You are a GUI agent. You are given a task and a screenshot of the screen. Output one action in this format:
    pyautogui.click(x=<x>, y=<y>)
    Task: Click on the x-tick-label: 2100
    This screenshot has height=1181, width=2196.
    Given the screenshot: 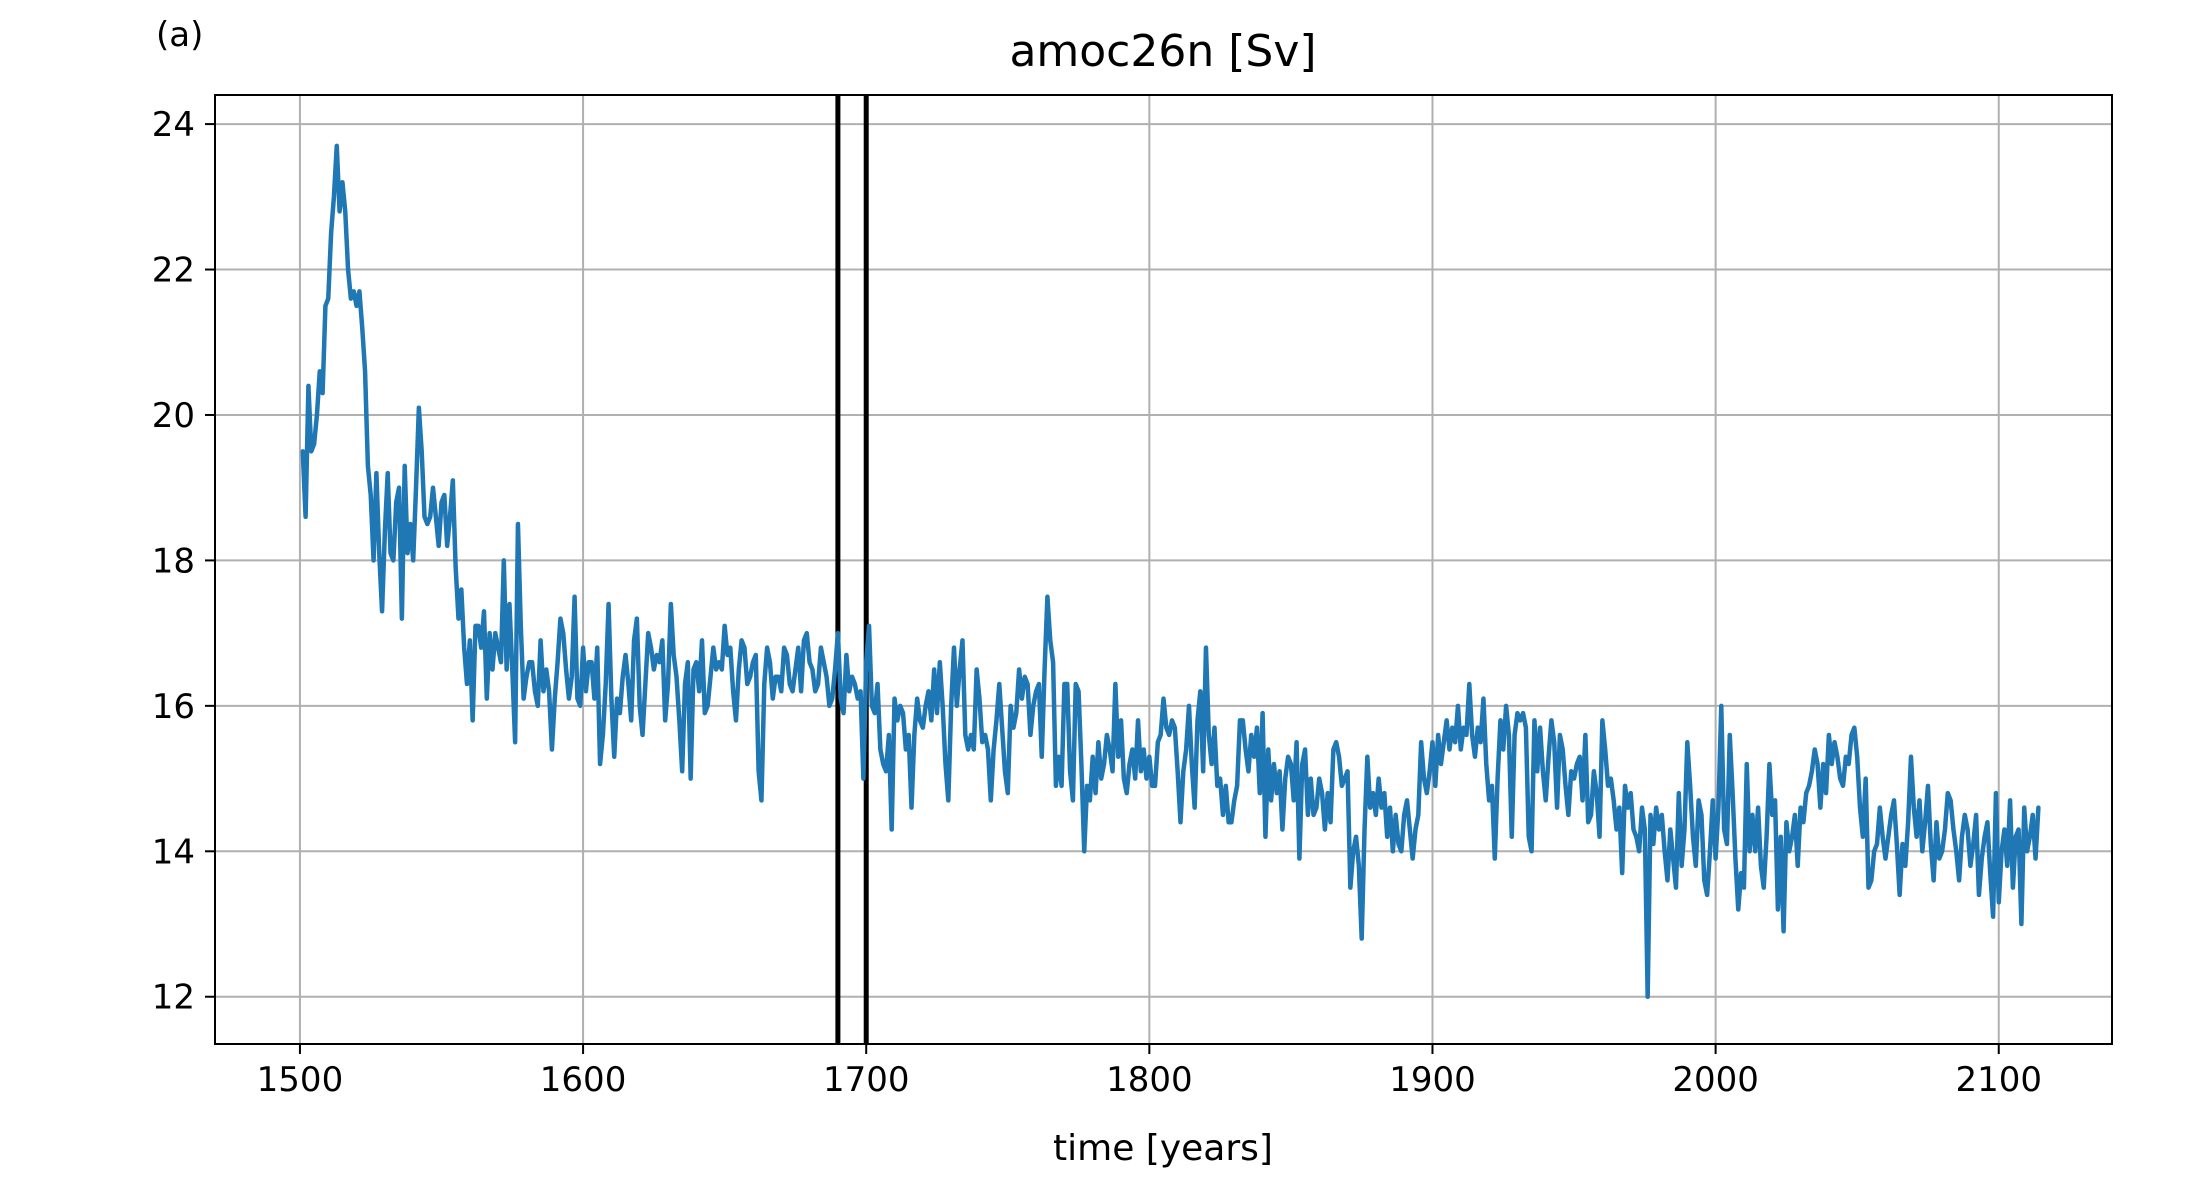 What is the action you would take?
    pyautogui.click(x=1998, y=1080)
    